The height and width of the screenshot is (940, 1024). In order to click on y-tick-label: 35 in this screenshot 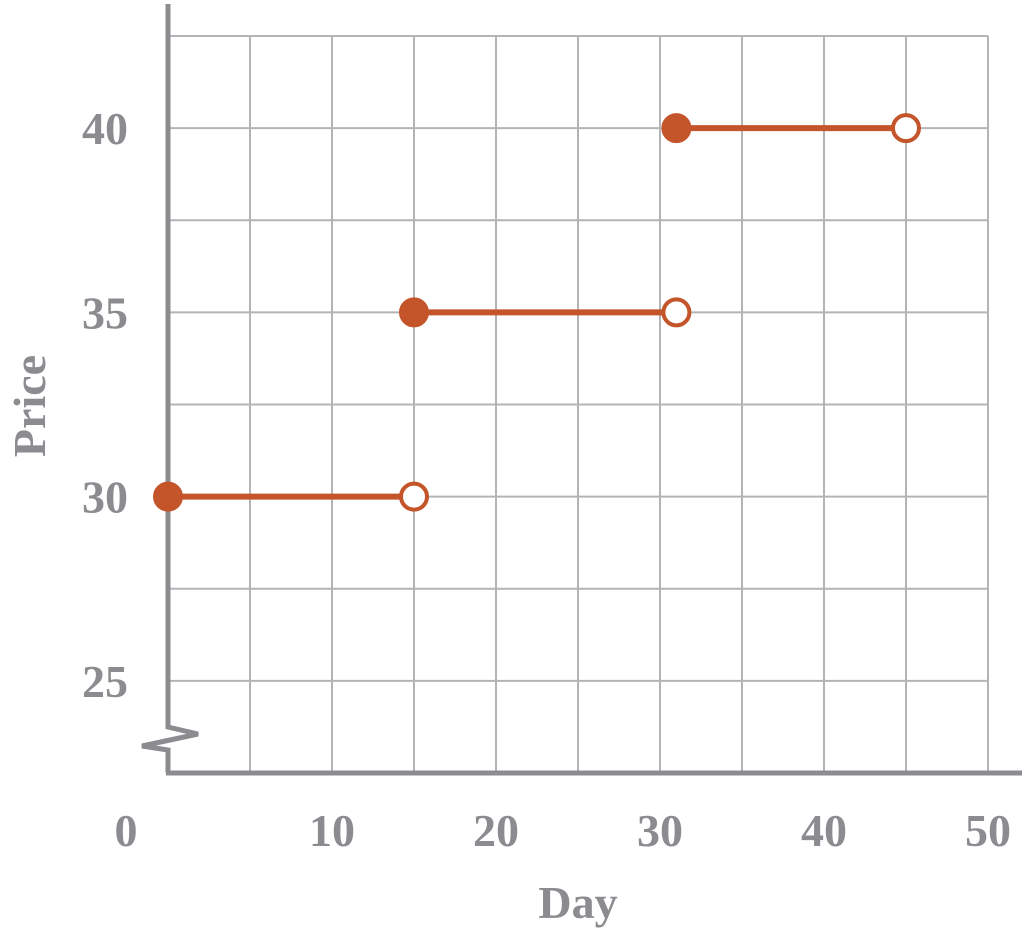, I will do `click(105, 312)`.